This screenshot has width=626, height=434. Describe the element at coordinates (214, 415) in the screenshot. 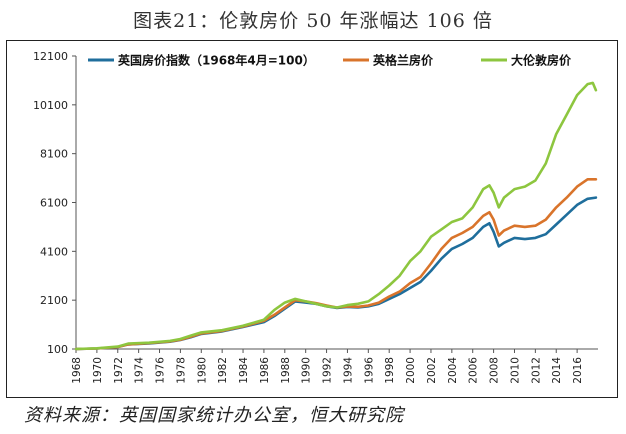

I see `source-note: 资料来源：英国国家统计办公室，恒大研究院` at that location.